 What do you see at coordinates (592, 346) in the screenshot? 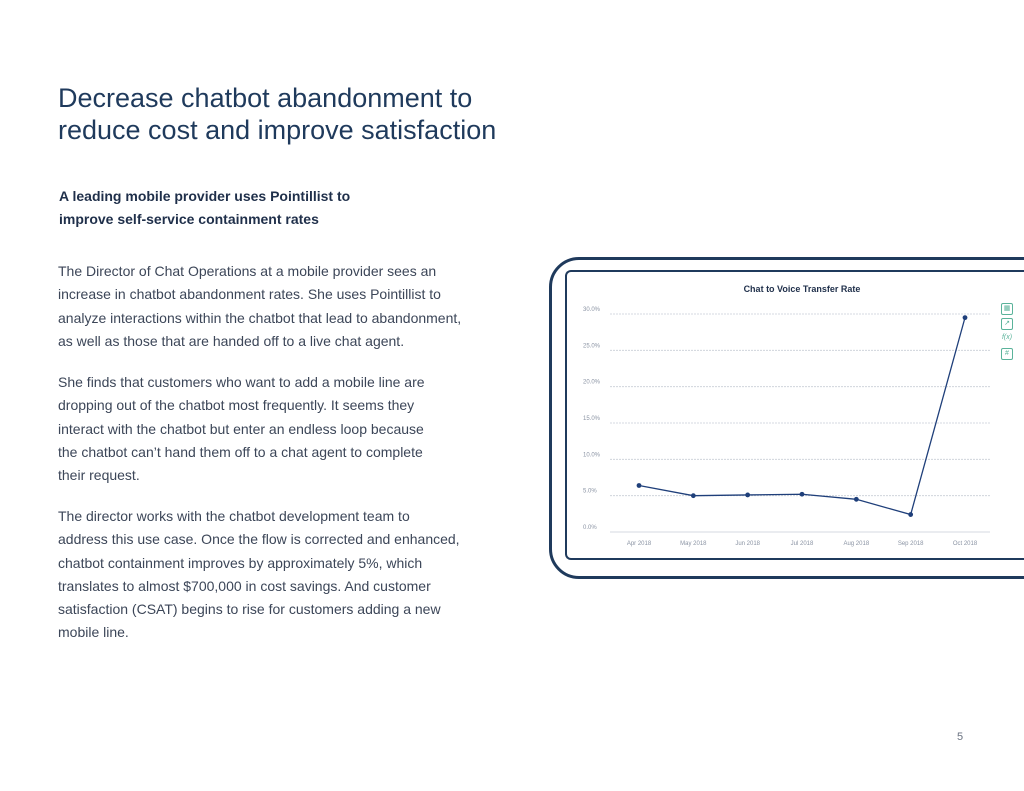
I see `y-tick-label: 25.0%` at bounding box center [592, 346].